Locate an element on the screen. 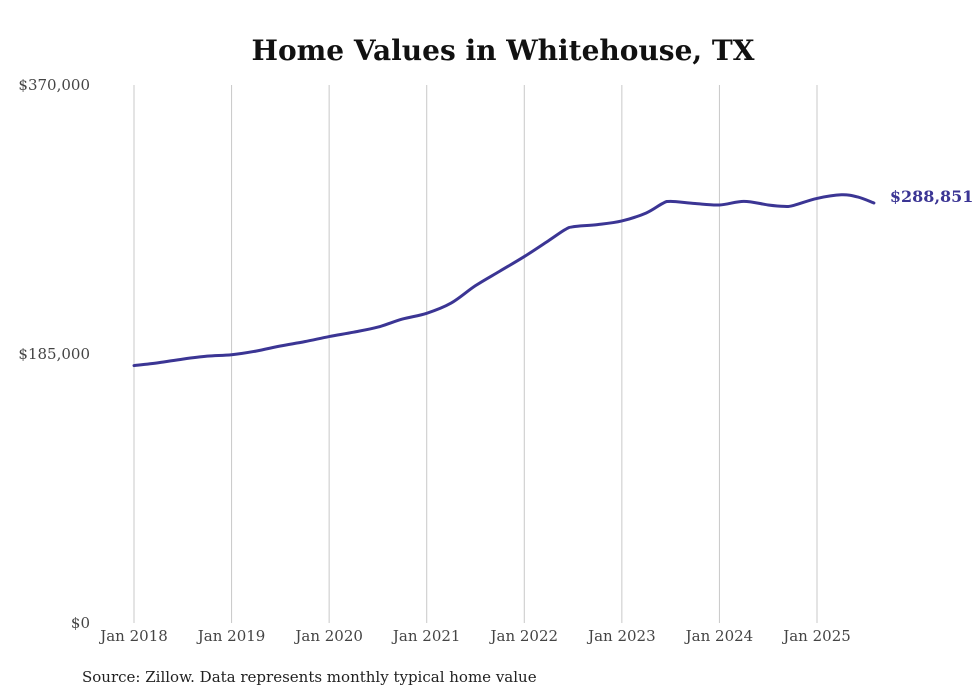 The height and width of the screenshot is (699, 980). x-tick-label: Jan 2021 is located at coordinates (426, 636).